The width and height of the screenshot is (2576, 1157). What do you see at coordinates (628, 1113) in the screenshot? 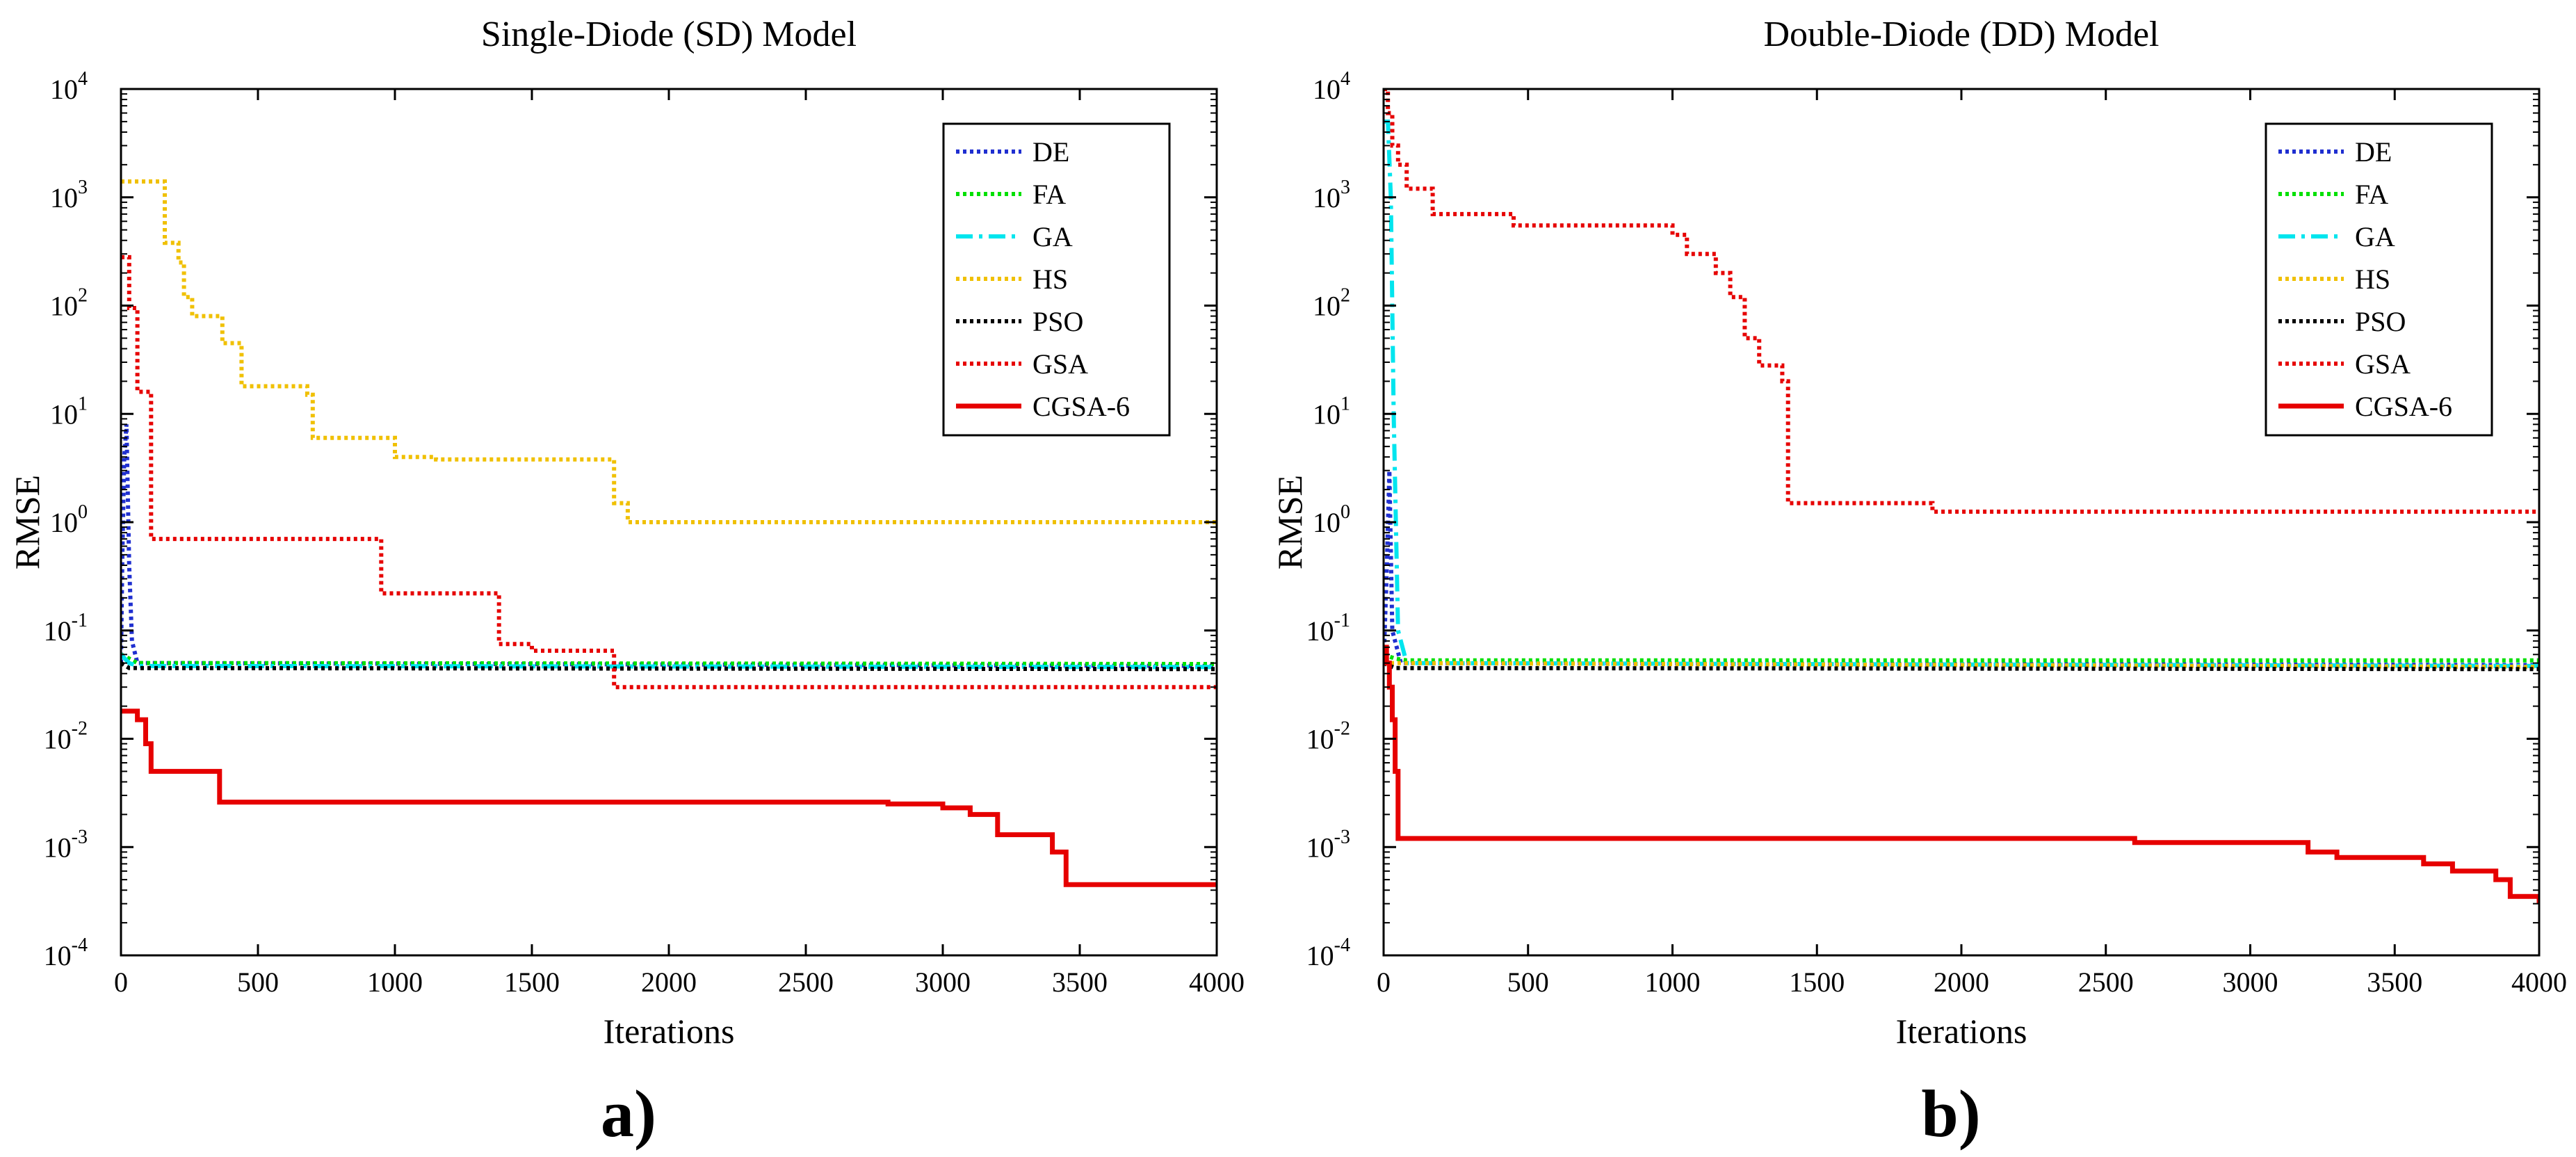
I see `panel-label: a)` at bounding box center [628, 1113].